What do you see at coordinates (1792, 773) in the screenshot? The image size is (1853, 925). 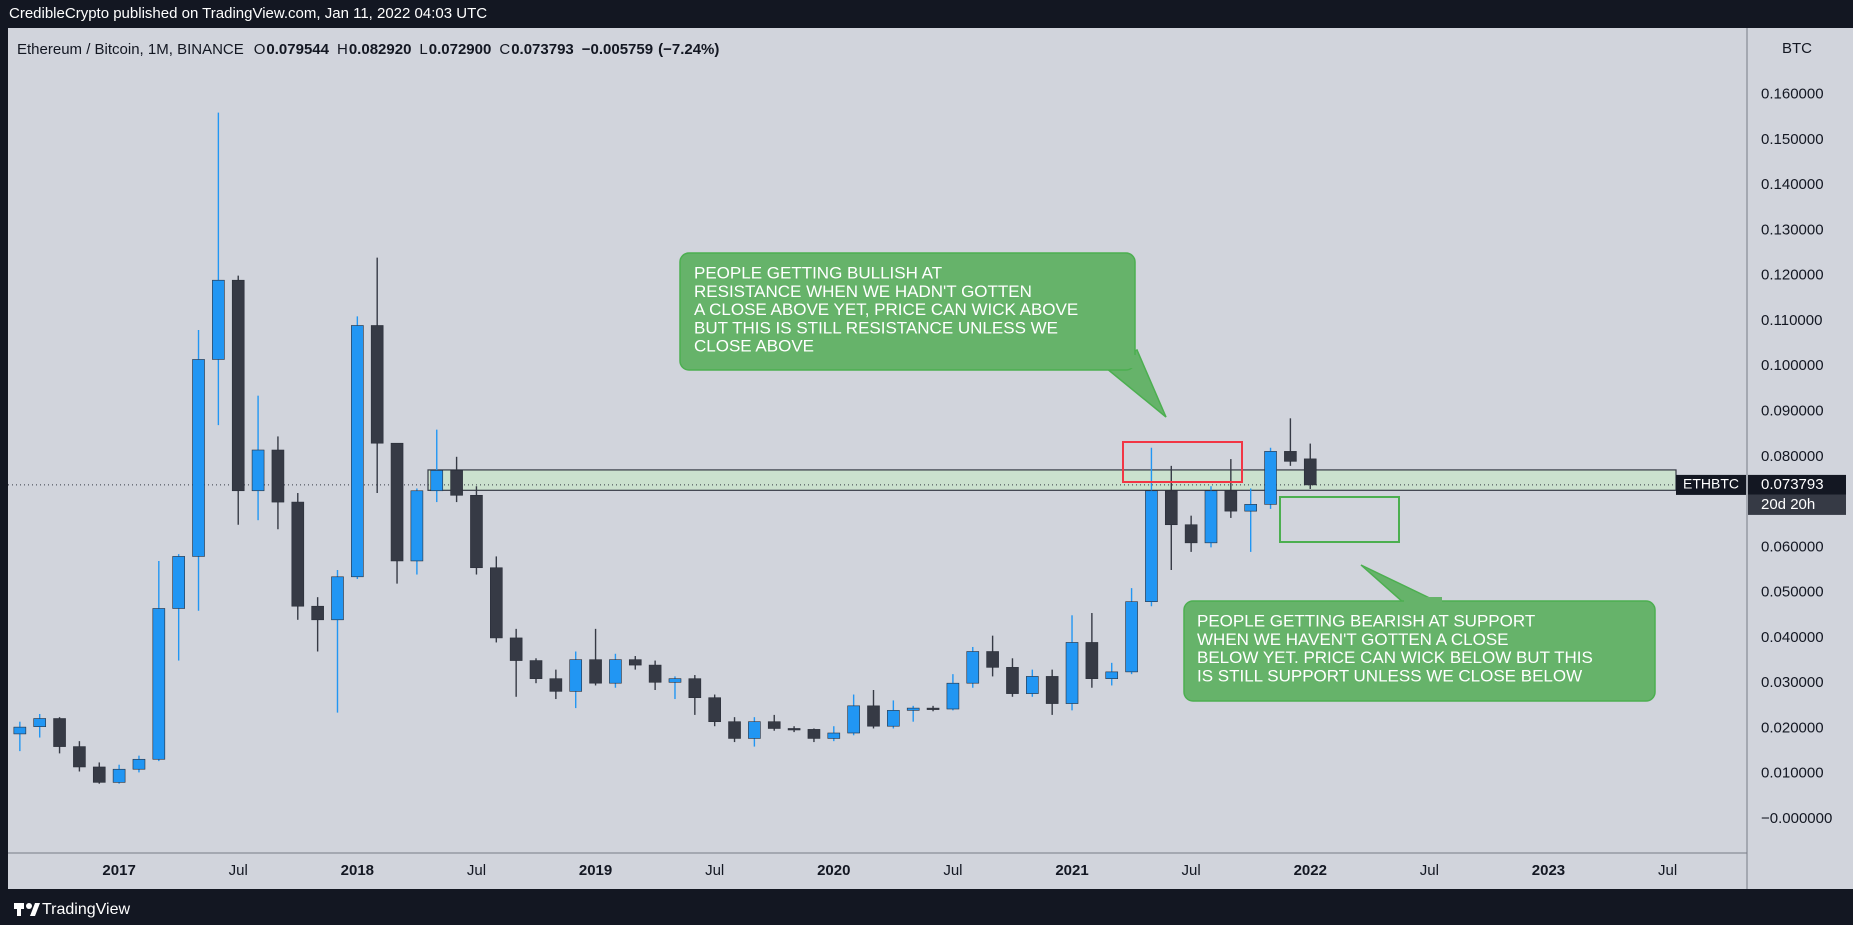 I see `y-tick-label: 0.010000` at bounding box center [1792, 773].